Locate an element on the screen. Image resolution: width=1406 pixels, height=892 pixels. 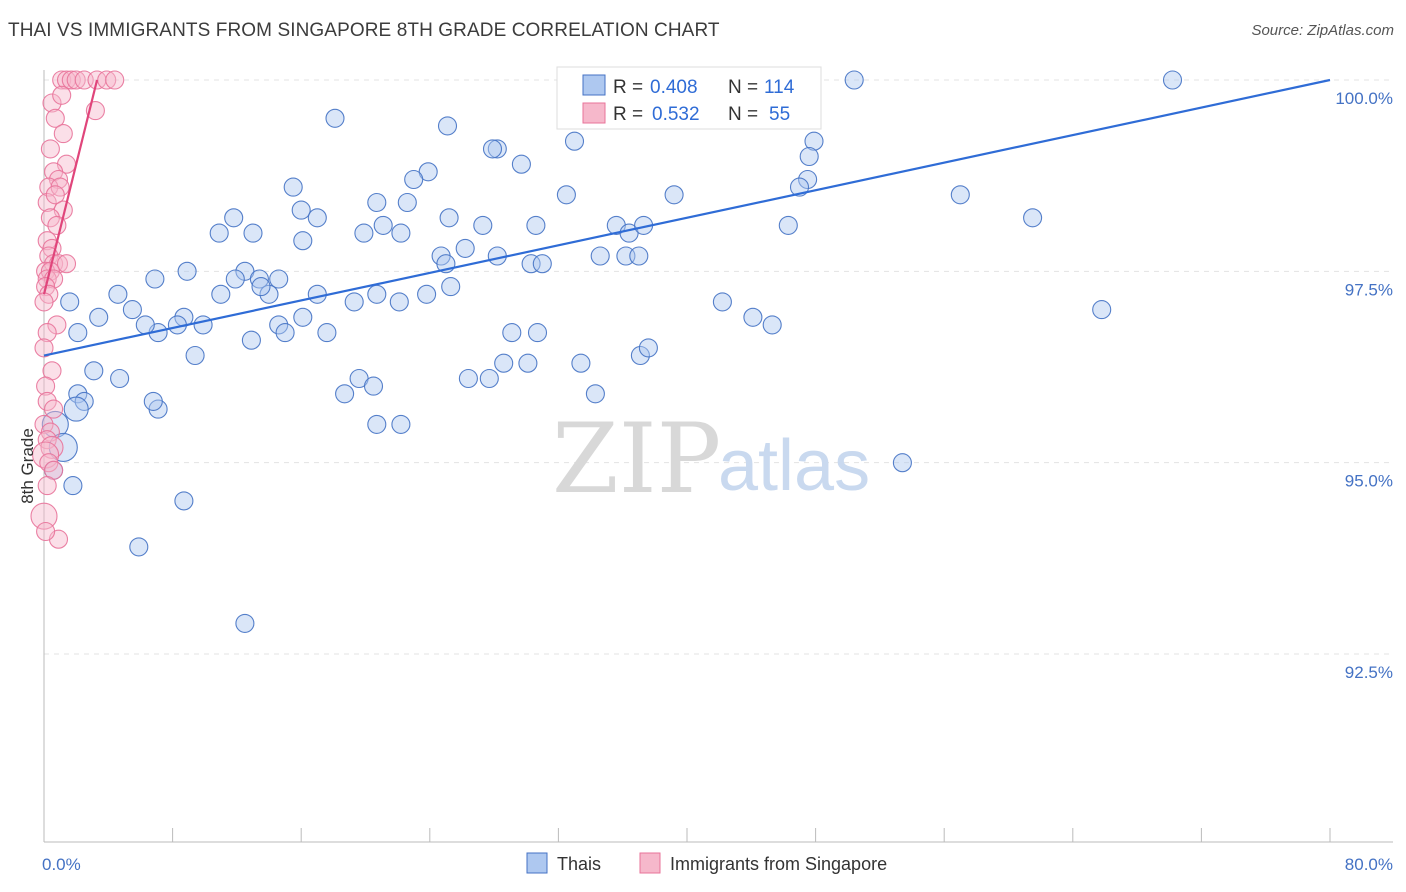
stats-swatch-singapore is located at coordinates (594, 113).